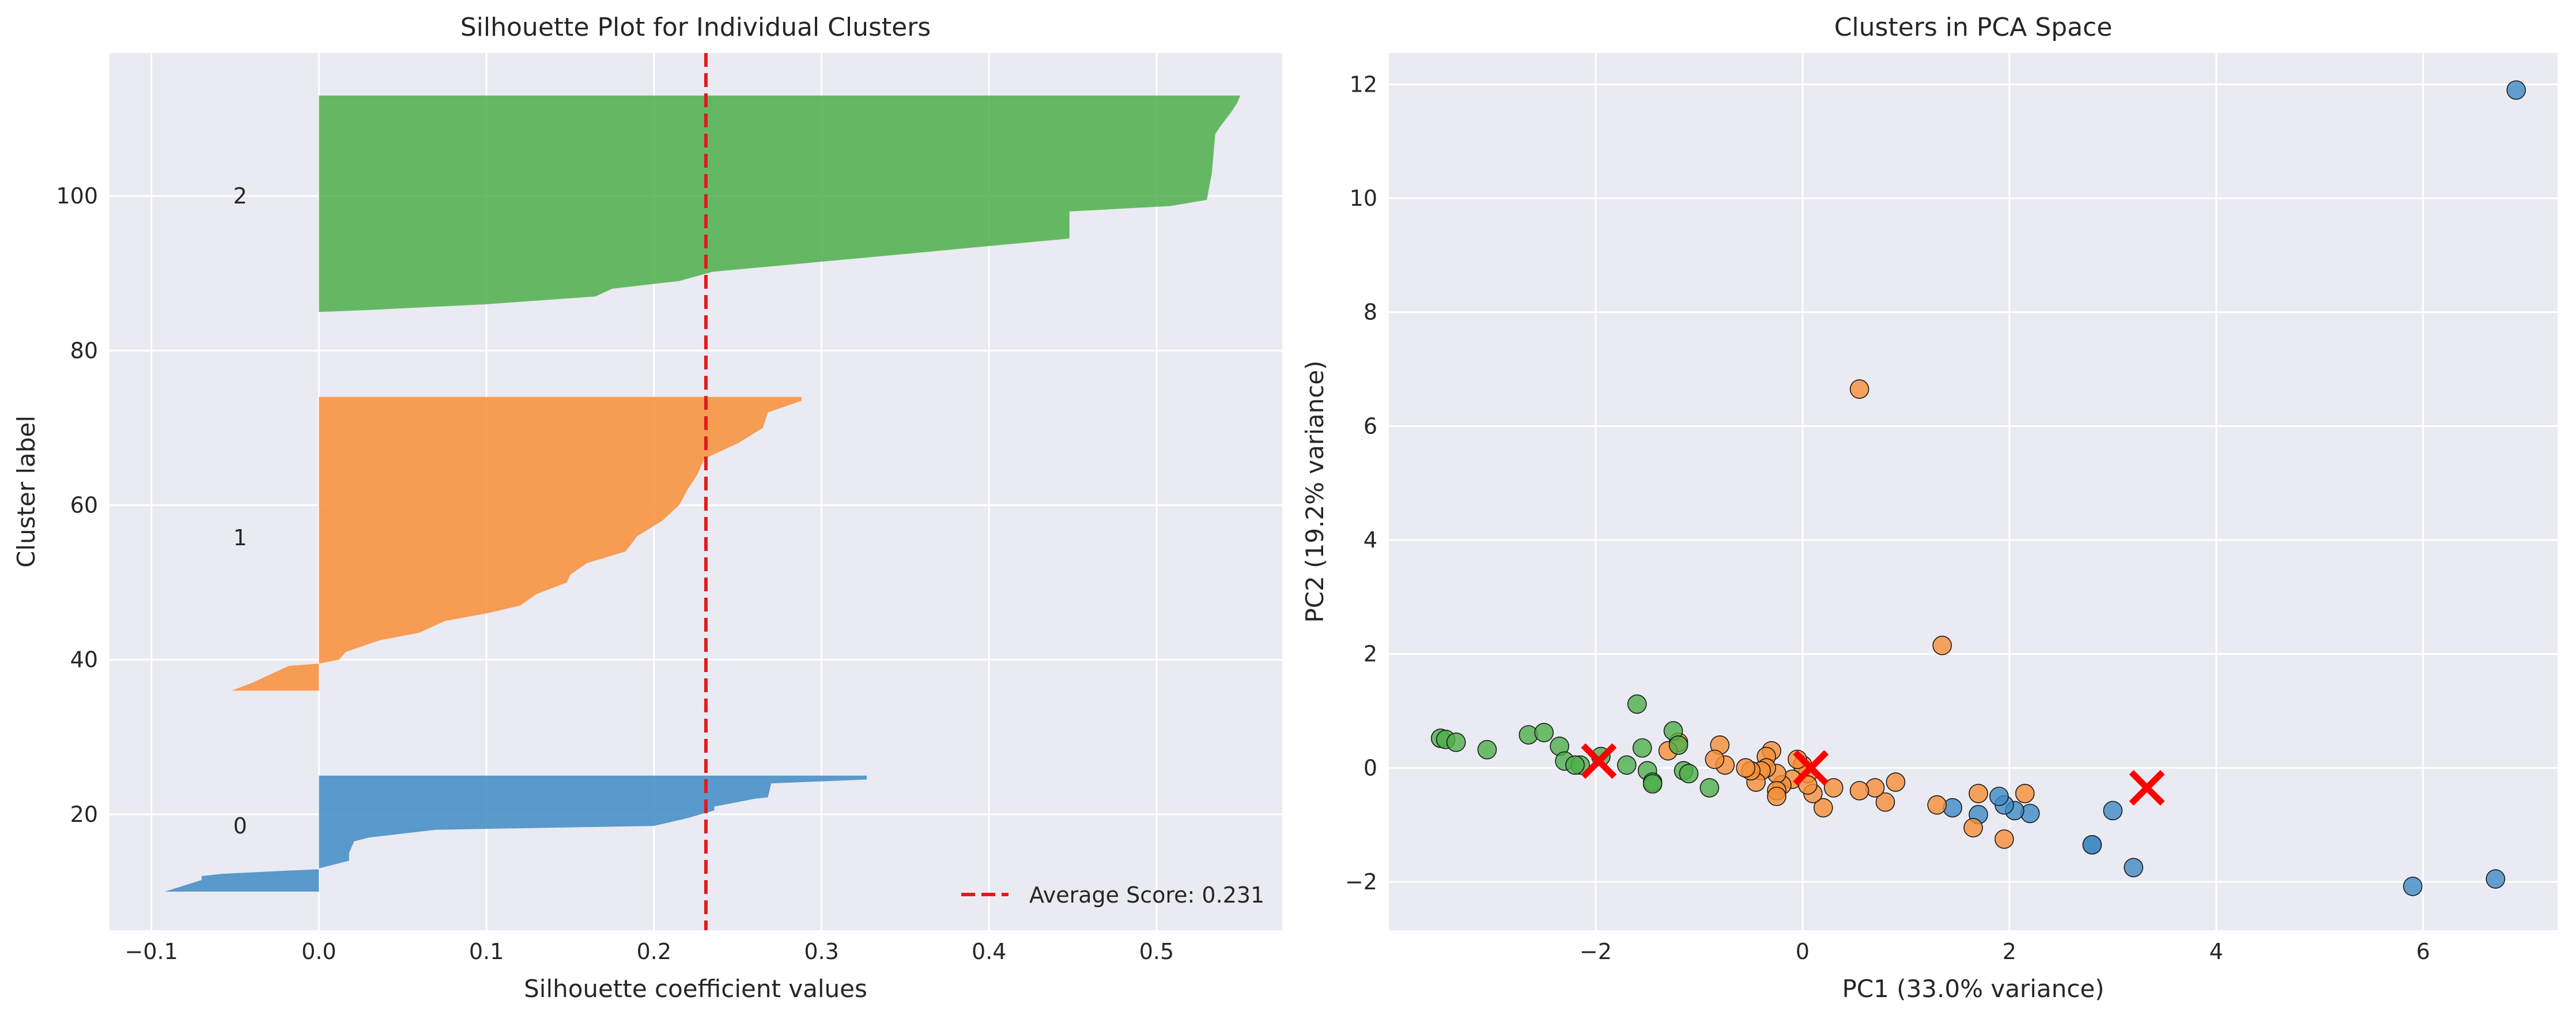 The height and width of the screenshot is (1019, 2576). Describe the element at coordinates (240, 511) in the screenshot. I see `cluster-labels: 0 1 2` at that location.